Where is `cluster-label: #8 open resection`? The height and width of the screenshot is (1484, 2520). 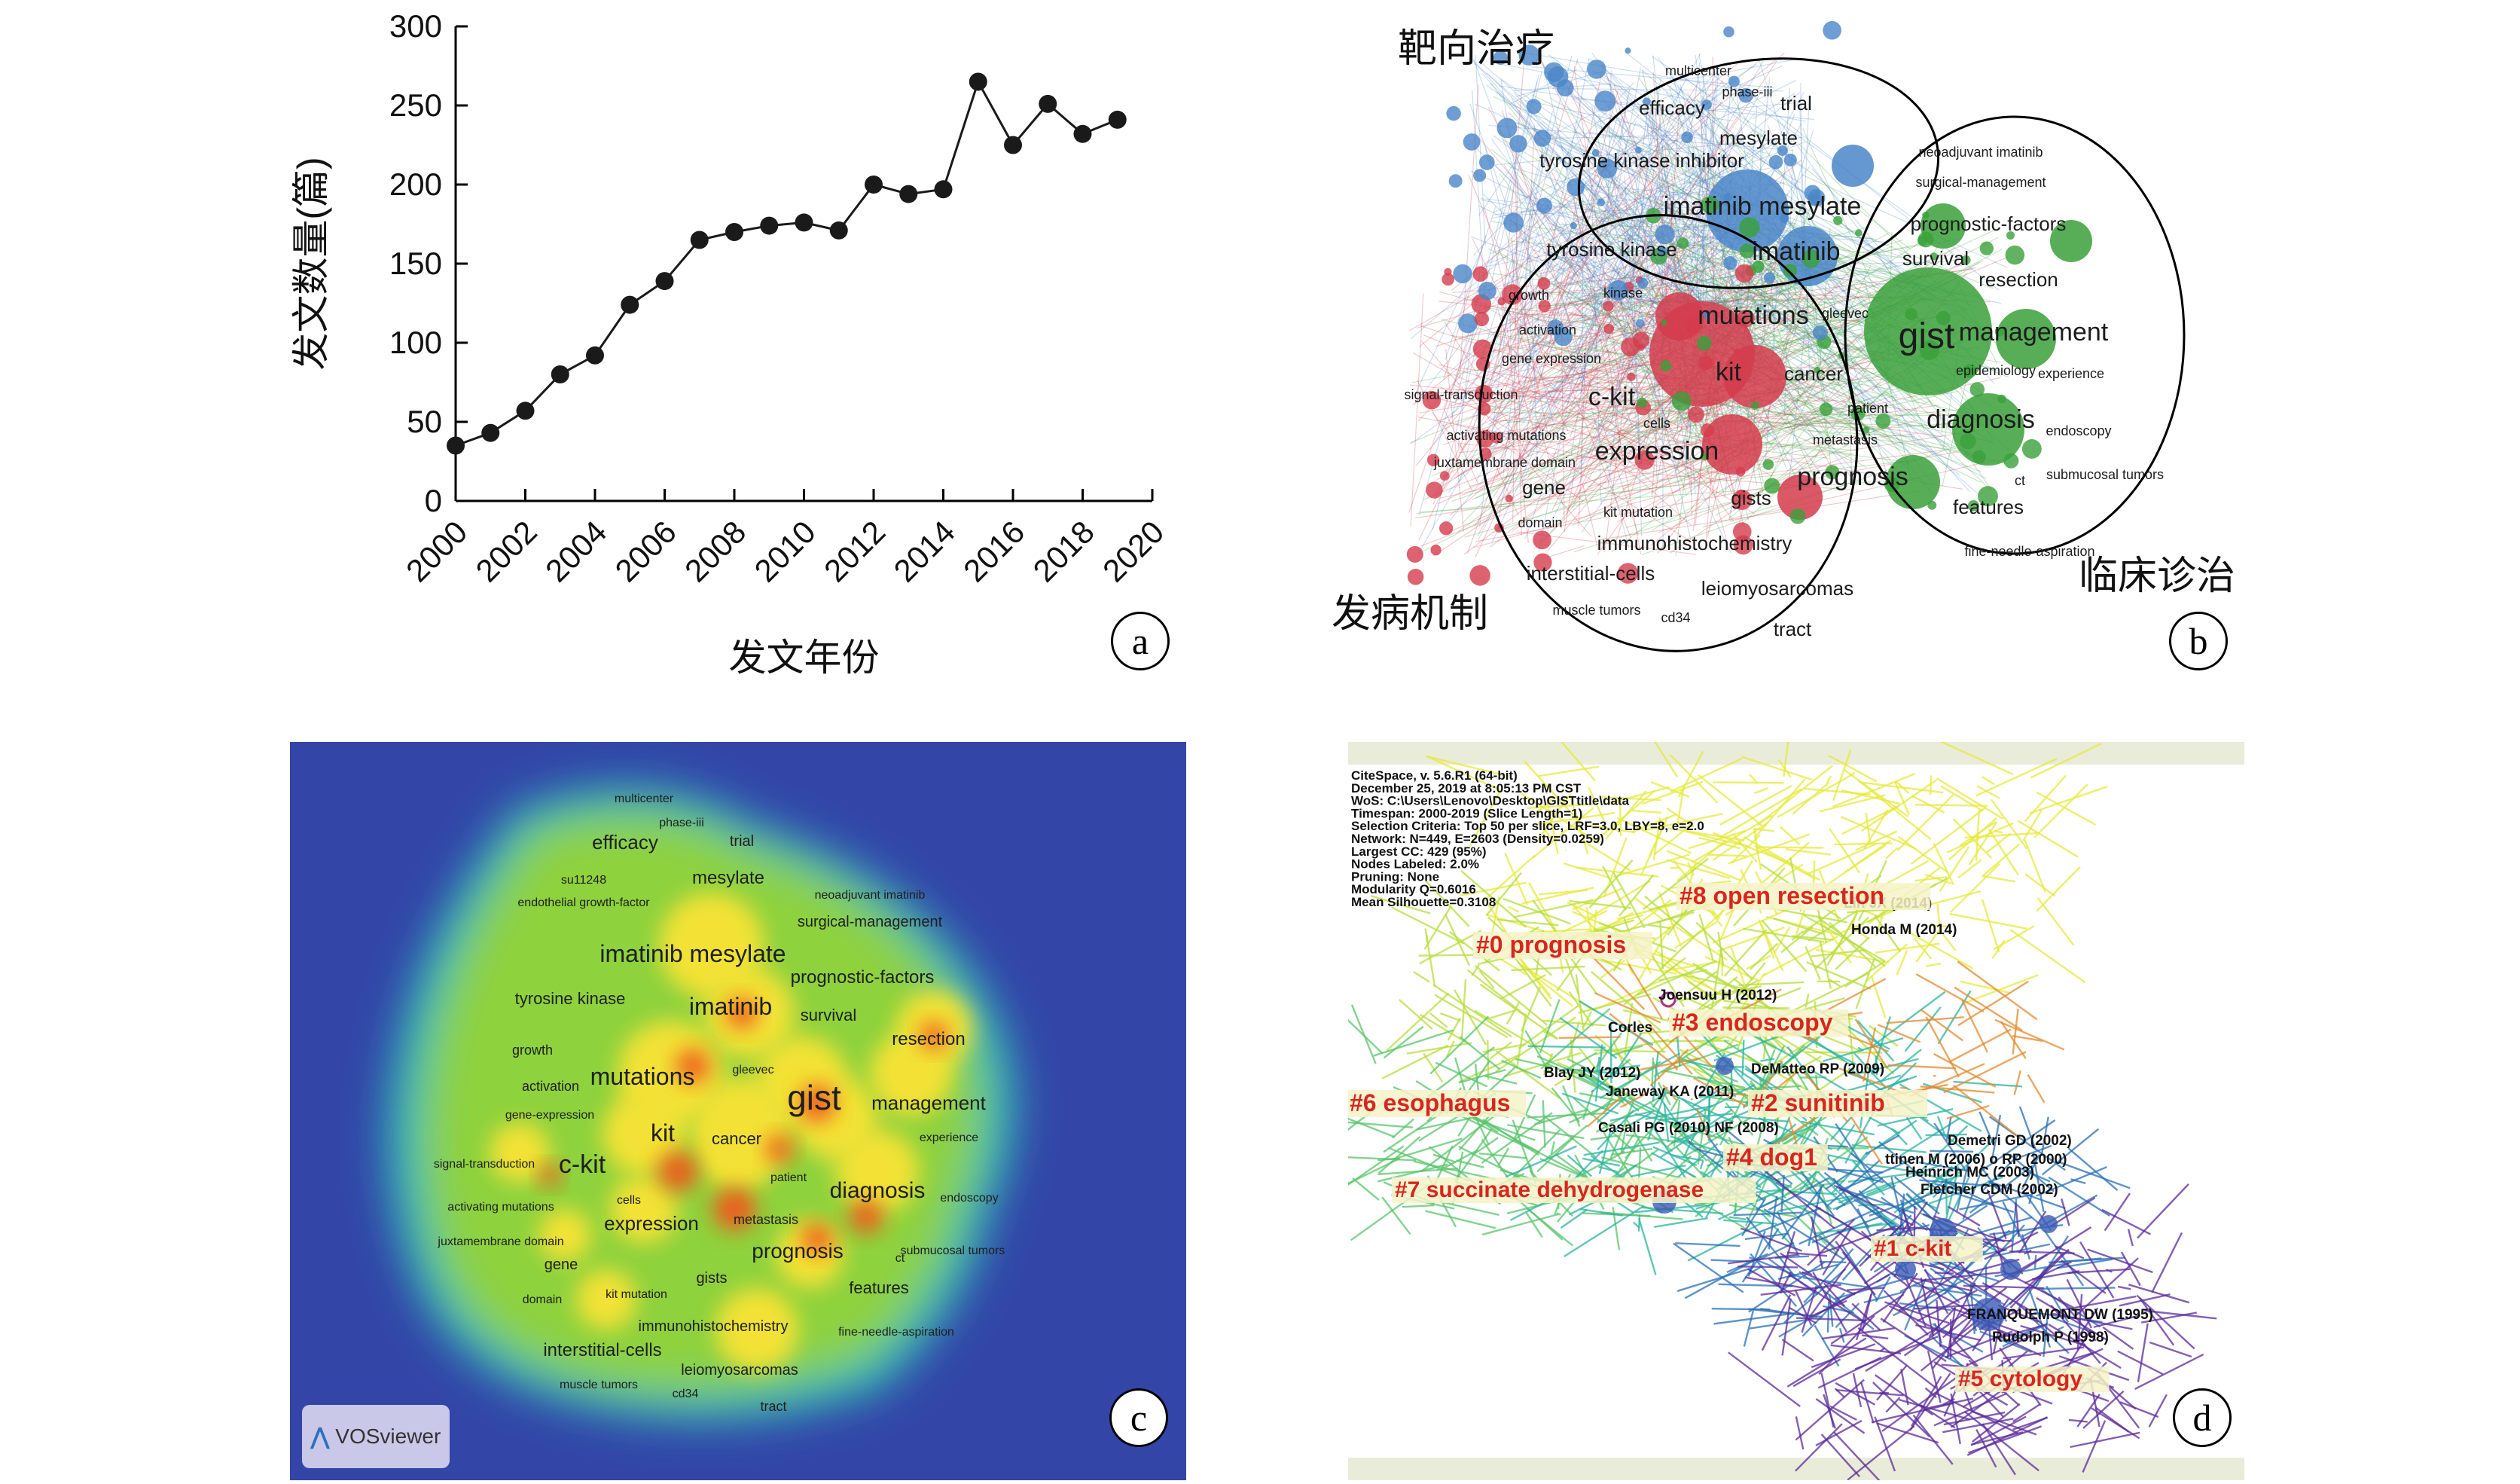
cluster-label: #8 open resection is located at coordinates (1781, 895).